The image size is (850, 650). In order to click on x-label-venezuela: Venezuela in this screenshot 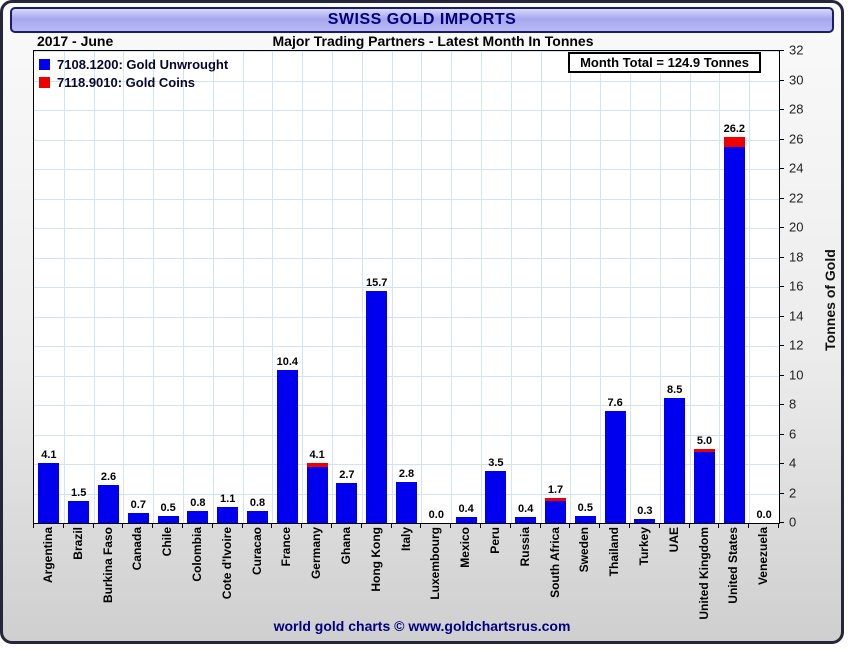, I will do `click(763, 556)`.